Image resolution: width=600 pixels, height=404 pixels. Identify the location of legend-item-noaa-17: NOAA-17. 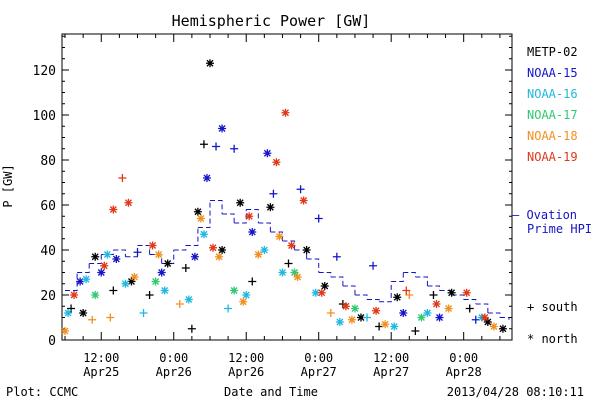
(552, 115).